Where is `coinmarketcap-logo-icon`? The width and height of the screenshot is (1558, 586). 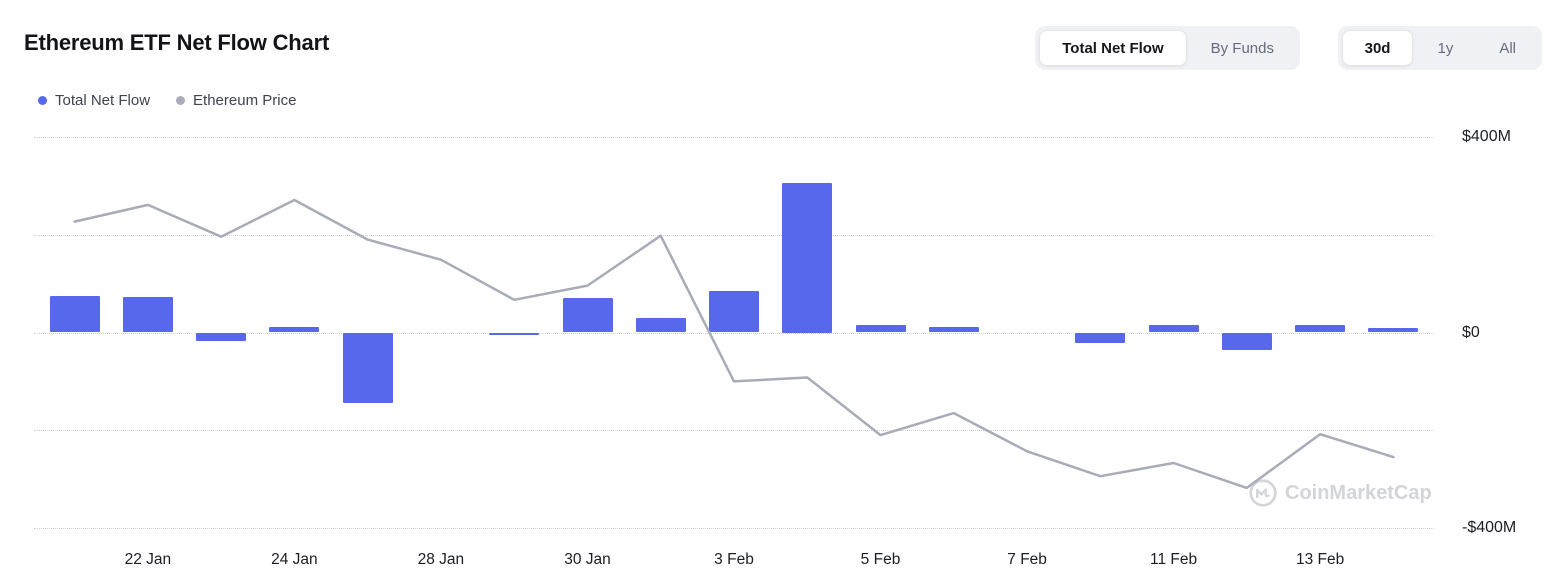 coinmarketcap-logo-icon is located at coordinates (1263, 493).